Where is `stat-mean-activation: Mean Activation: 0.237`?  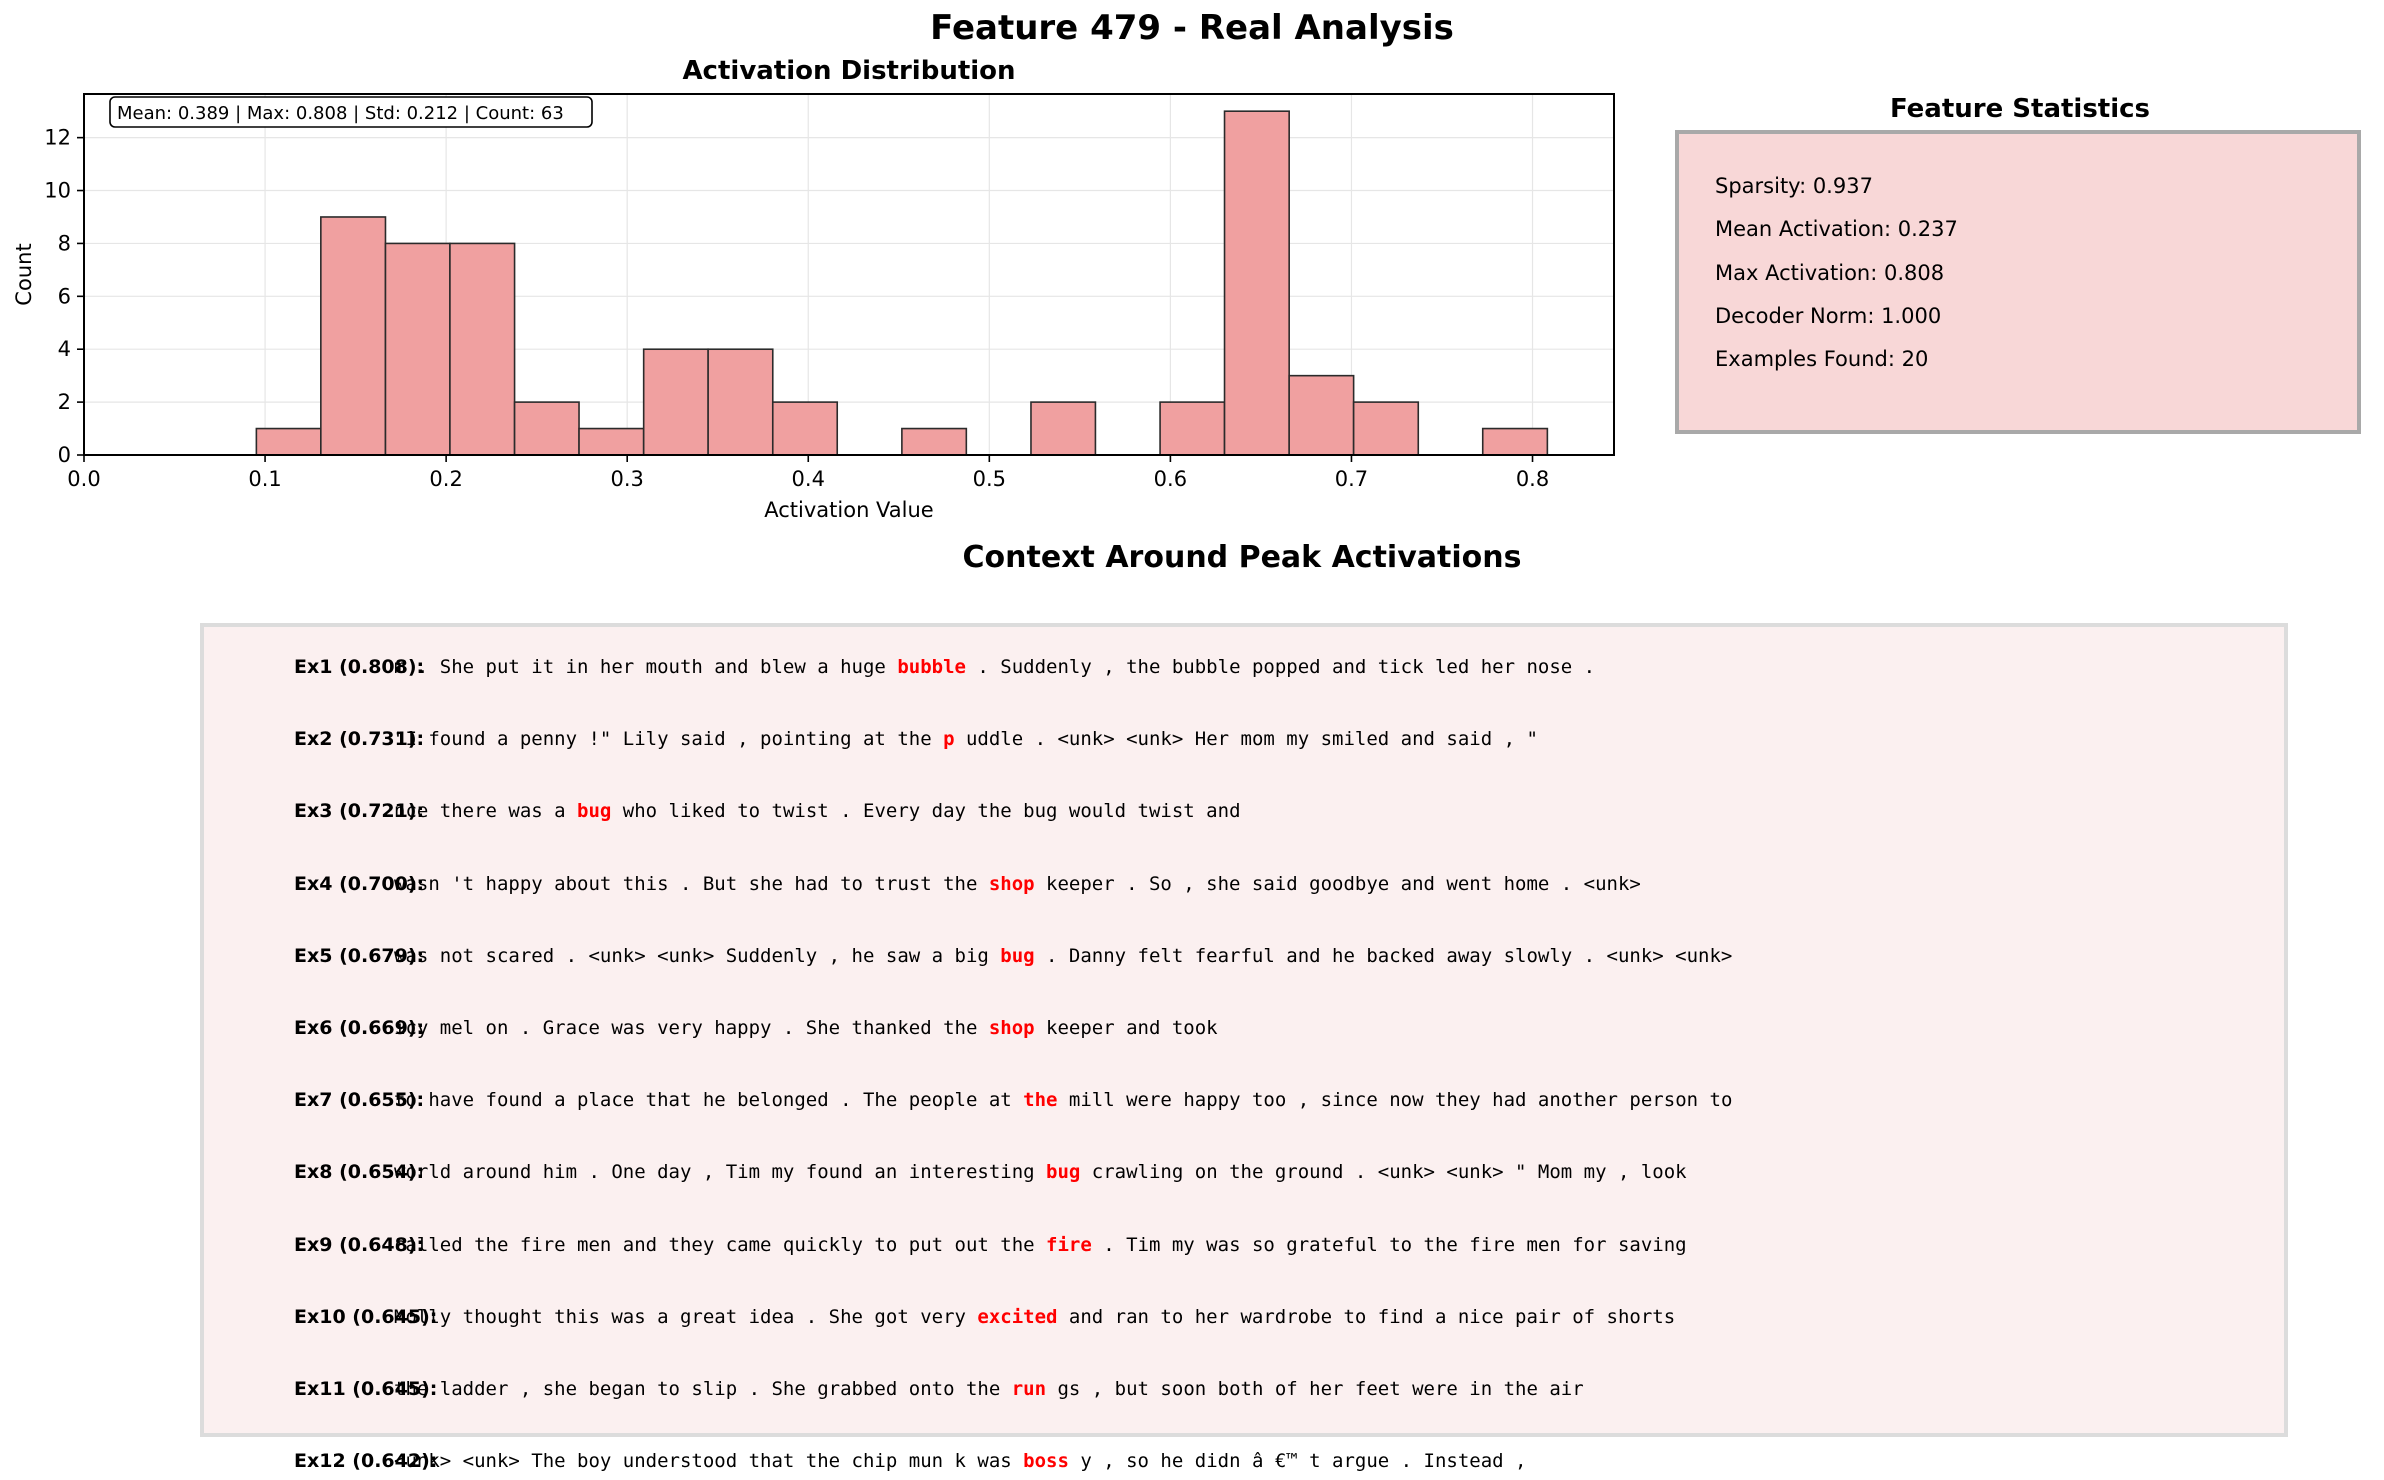 stat-mean-activation: Mean Activation: 0.237 is located at coordinates (1836, 229).